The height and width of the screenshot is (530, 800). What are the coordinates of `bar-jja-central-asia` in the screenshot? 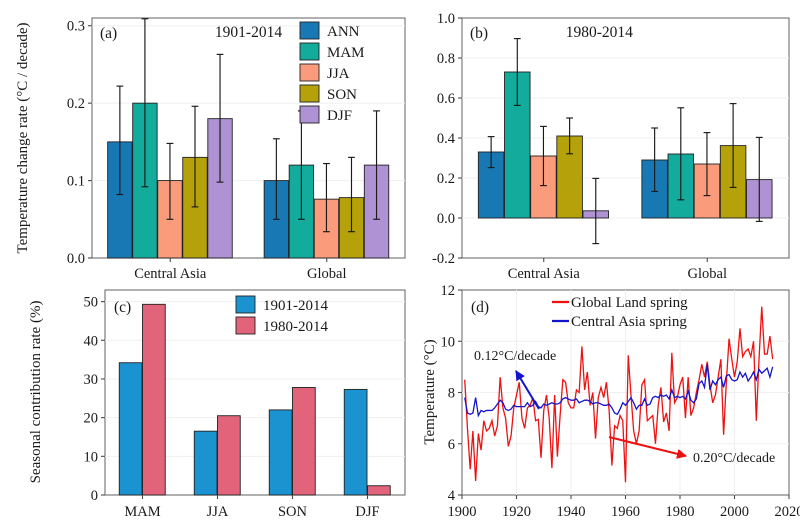 It's located at (543, 187).